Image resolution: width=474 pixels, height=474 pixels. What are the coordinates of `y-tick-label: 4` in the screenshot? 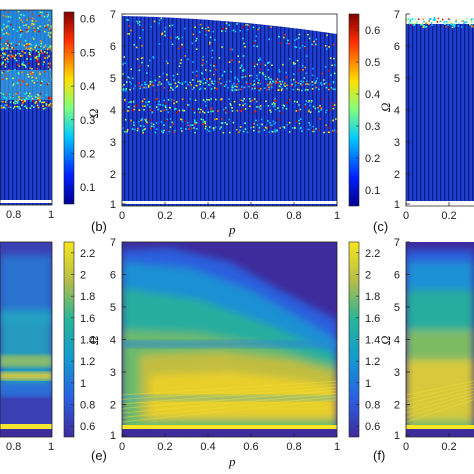 It's located at (397, 341).